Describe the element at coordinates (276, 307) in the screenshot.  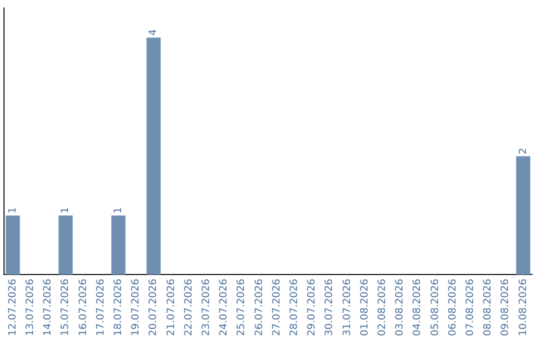
I see `x-tick-label: 27.07.2026` at that location.